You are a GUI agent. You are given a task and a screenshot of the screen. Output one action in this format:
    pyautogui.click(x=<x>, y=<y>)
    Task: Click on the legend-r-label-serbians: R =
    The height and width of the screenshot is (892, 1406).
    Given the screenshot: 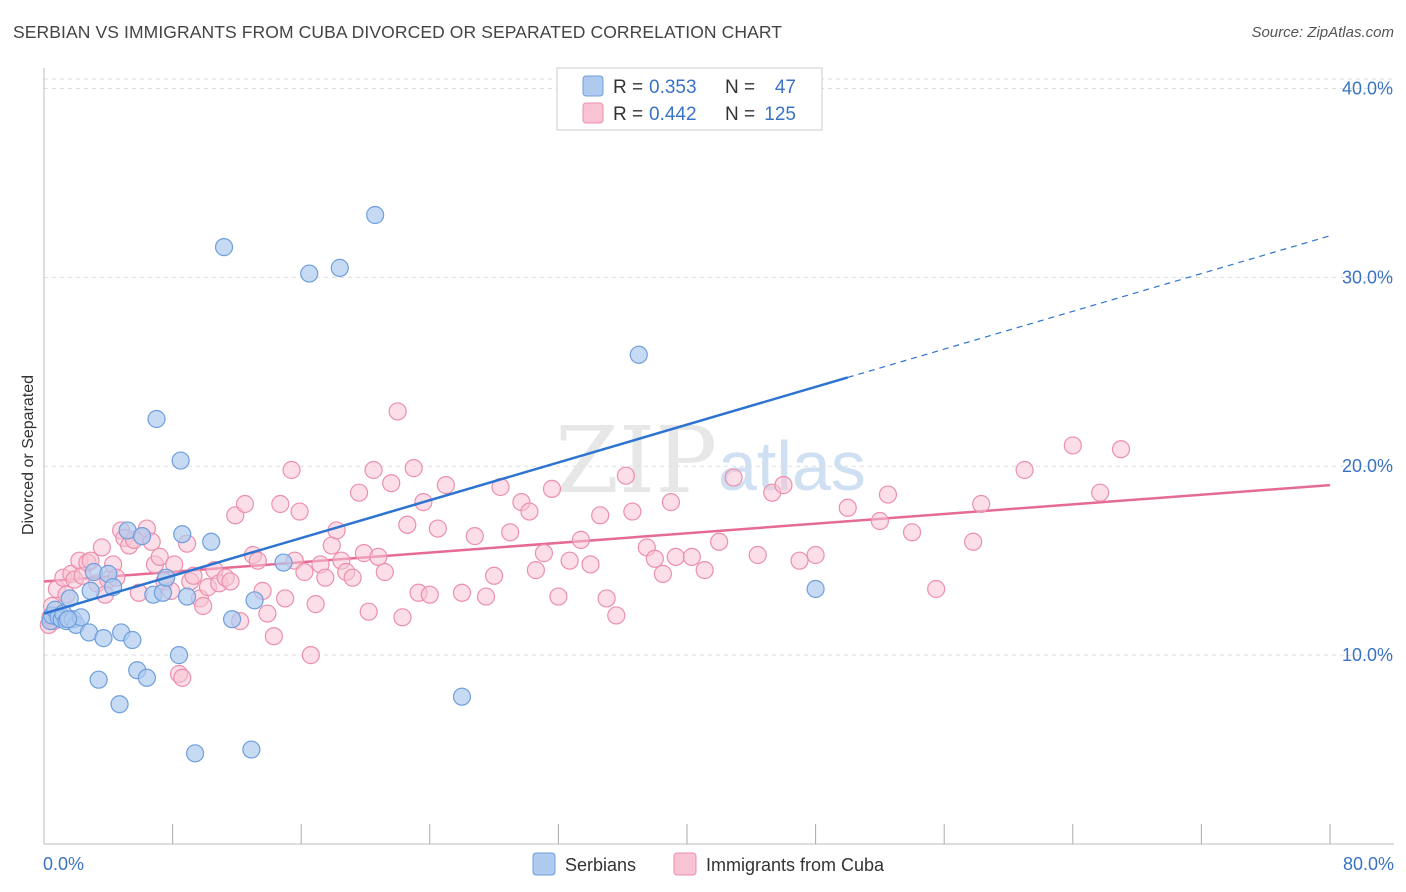 What is the action you would take?
    pyautogui.click(x=628, y=87)
    